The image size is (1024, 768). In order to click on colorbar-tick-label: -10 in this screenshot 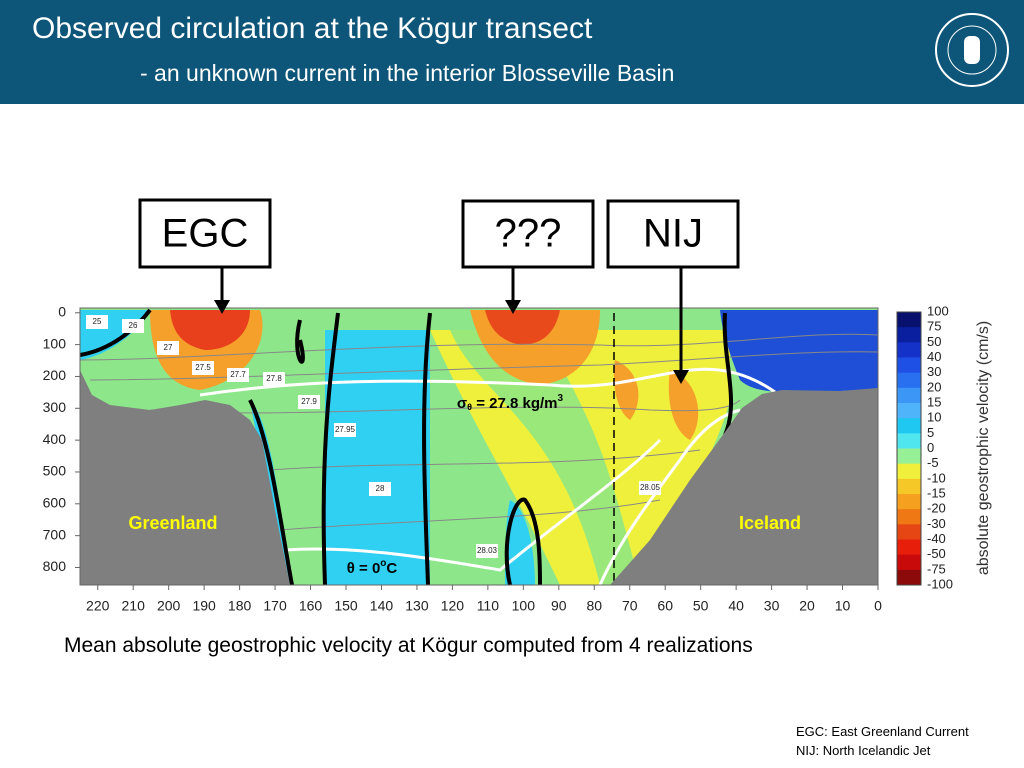, I will do `click(936, 477)`.